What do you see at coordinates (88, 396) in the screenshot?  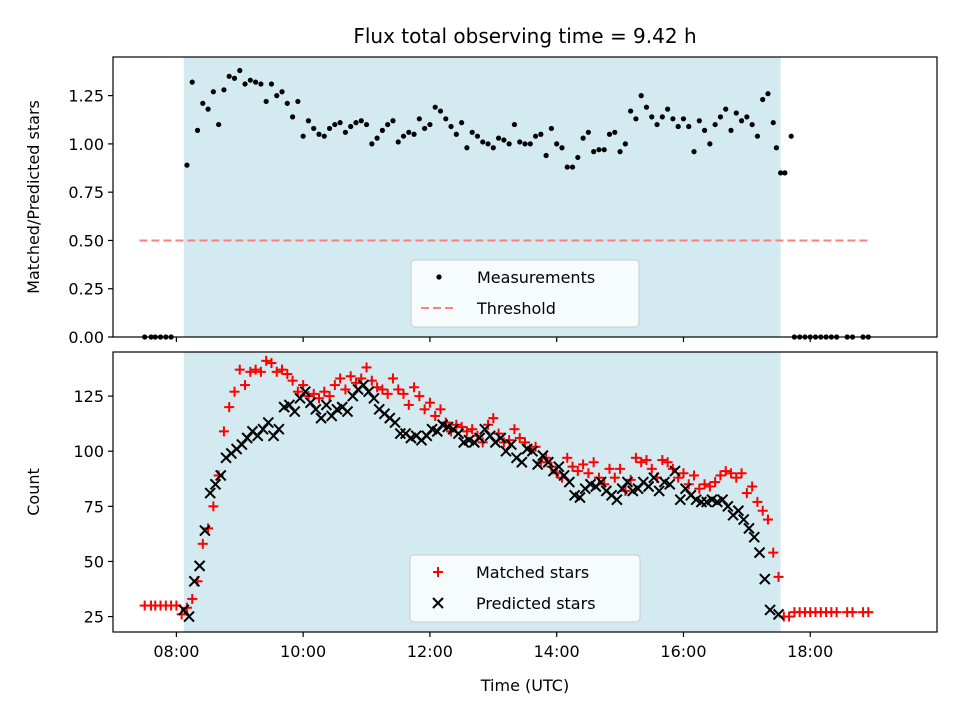 I see `y-tick-label: 125` at bounding box center [88, 396].